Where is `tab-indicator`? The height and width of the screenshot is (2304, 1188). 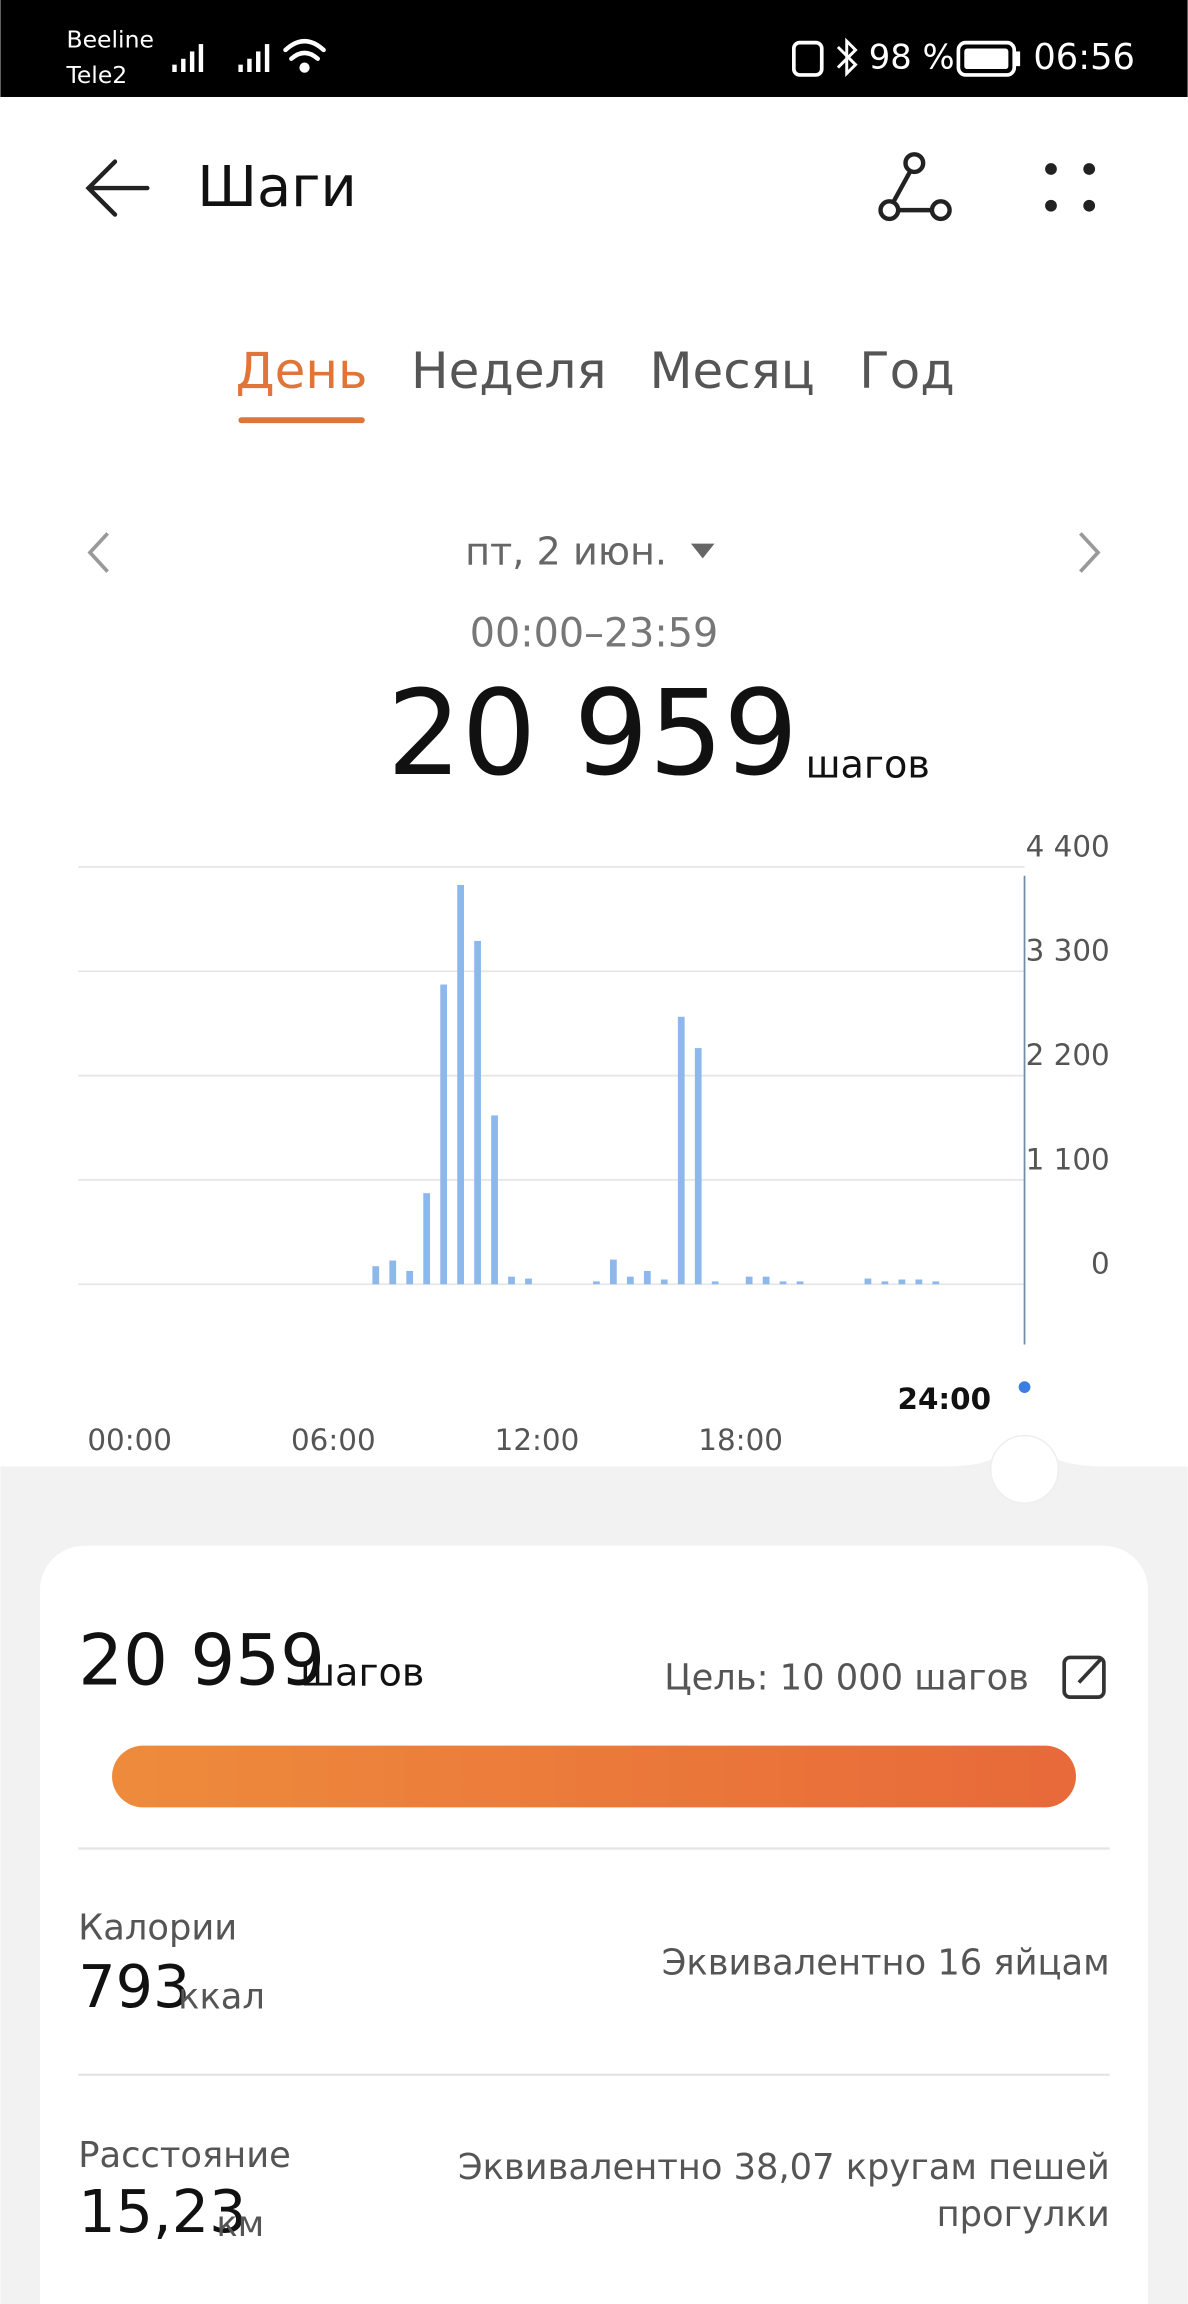
tab-indicator is located at coordinates (301, 420).